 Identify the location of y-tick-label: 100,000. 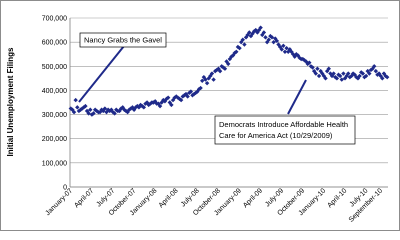
(54, 163).